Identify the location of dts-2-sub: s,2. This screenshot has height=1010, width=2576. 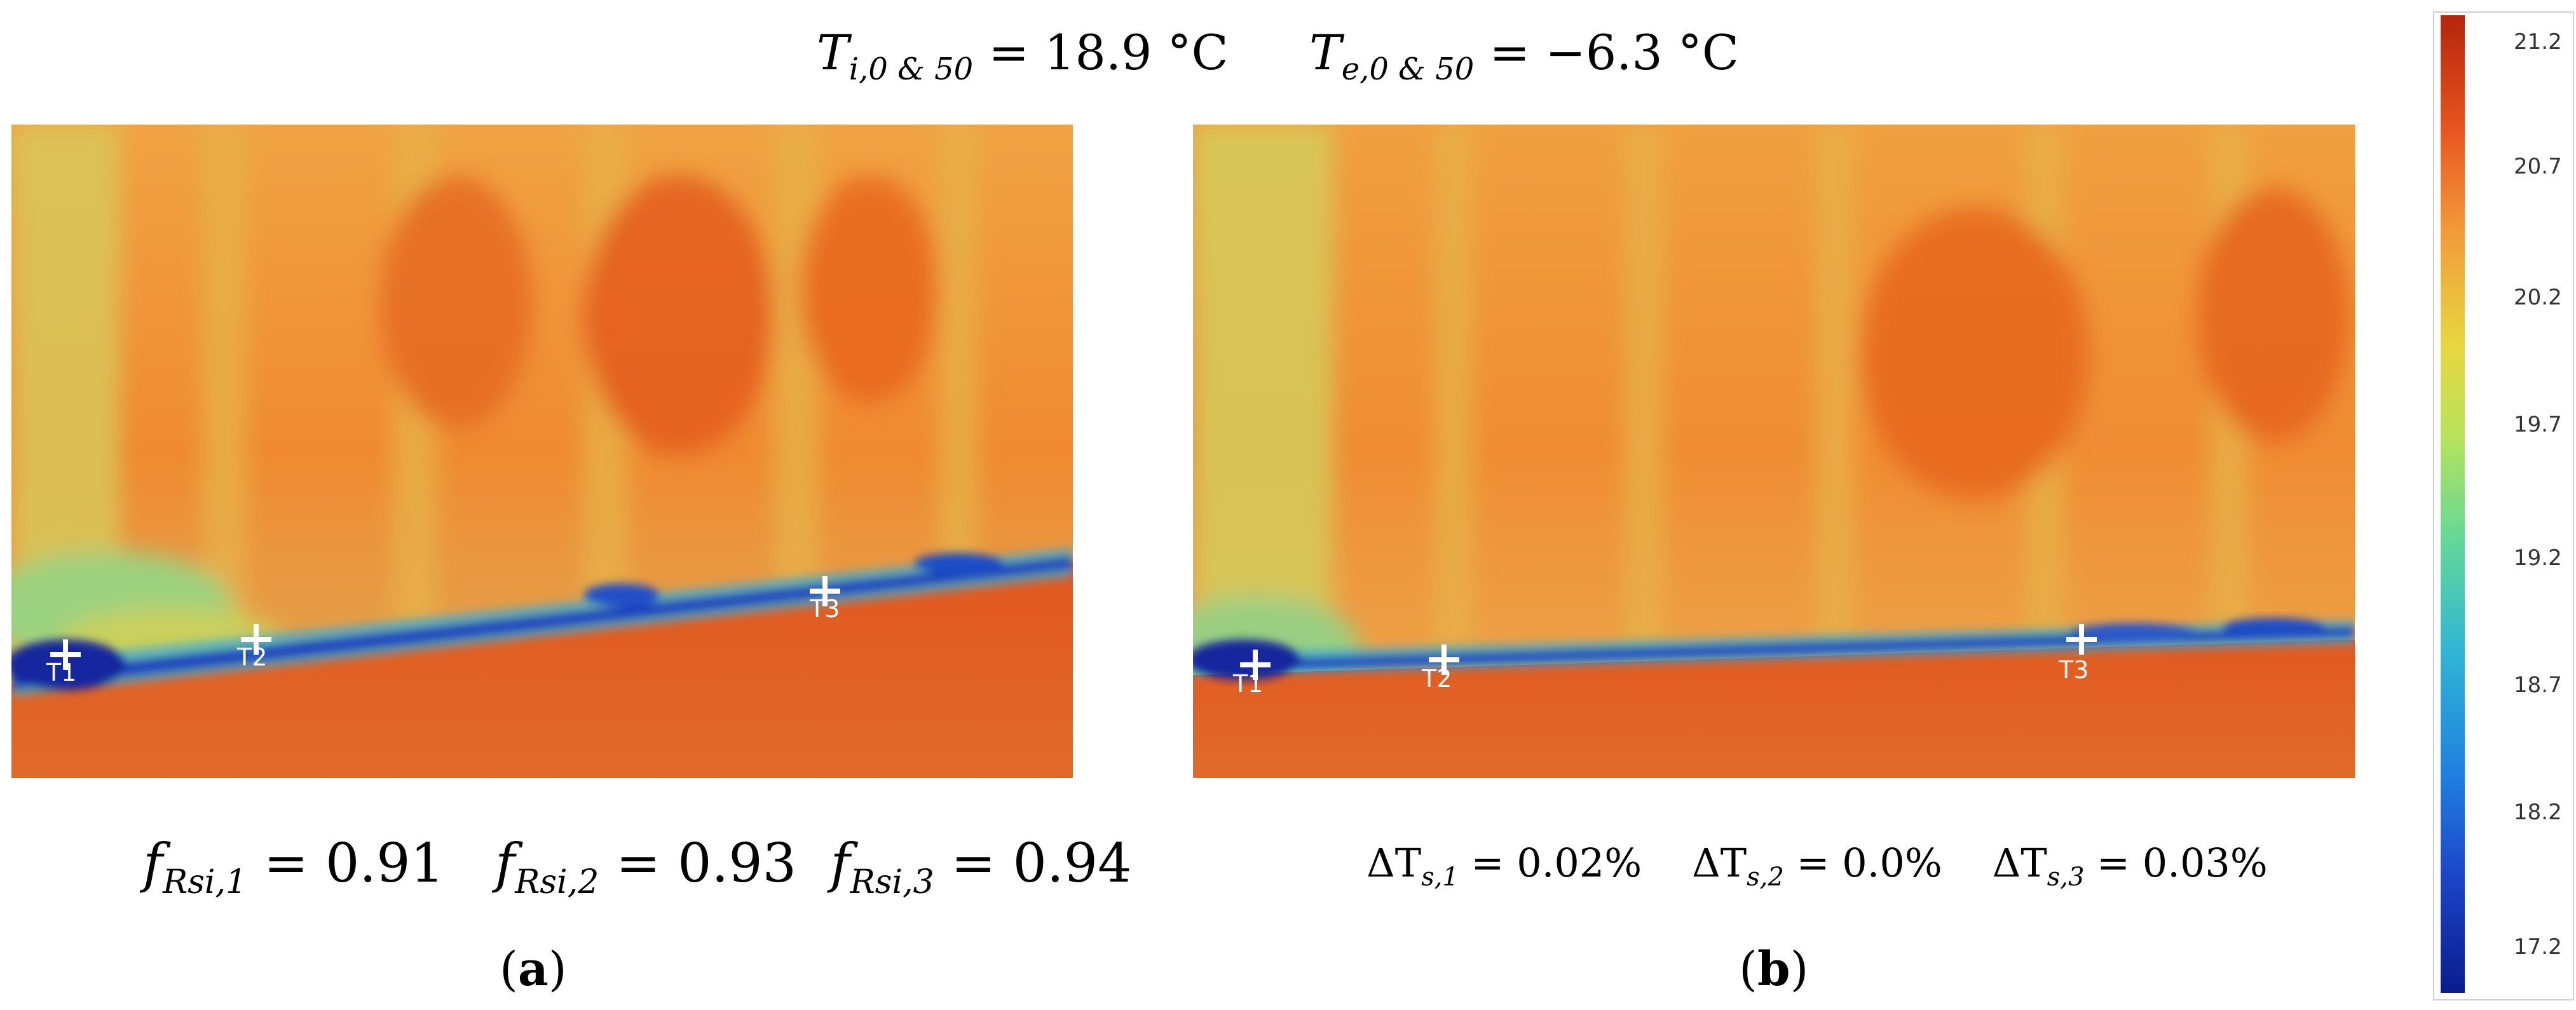
(1765, 877).